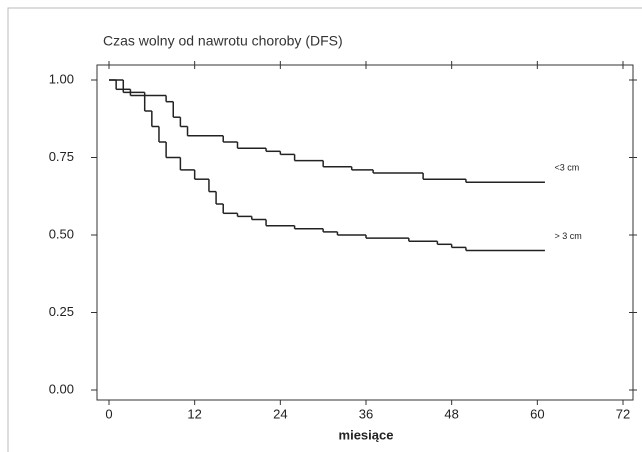 This screenshot has height=452, width=642. Describe the element at coordinates (451, 413) in the screenshot. I see `x-tick-label: 48` at that location.